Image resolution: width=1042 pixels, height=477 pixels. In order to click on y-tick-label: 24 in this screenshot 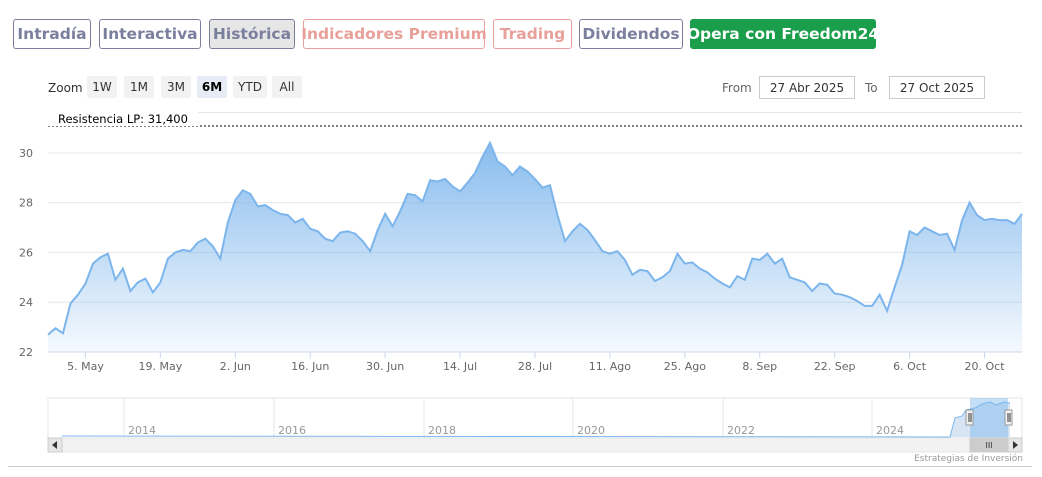, I will do `click(26, 302)`.